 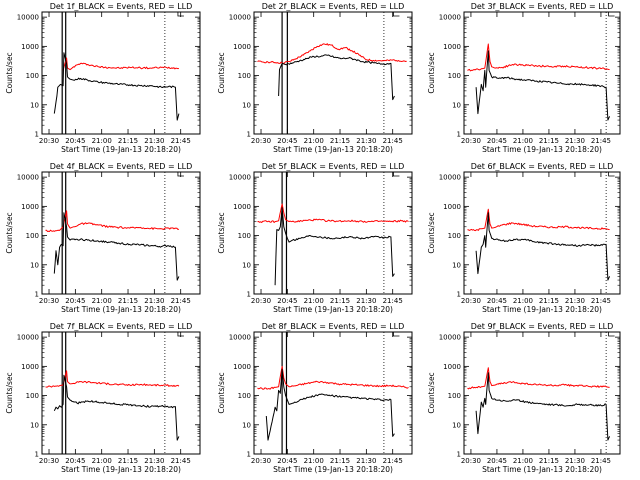 I want to click on panel-title: Det 3f_BLACK = Events, RED = LLD, so click(x=542, y=6).